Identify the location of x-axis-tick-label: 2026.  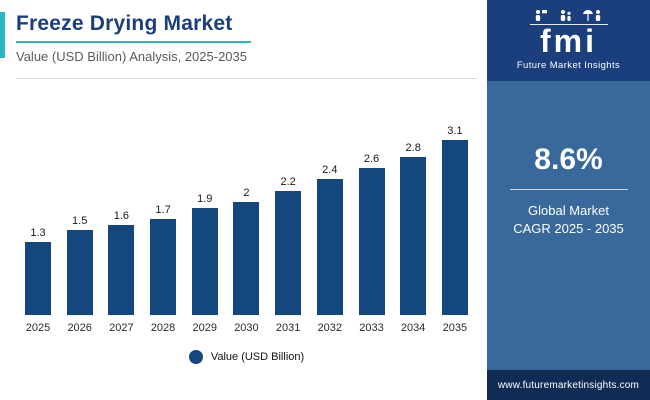
(79, 328).